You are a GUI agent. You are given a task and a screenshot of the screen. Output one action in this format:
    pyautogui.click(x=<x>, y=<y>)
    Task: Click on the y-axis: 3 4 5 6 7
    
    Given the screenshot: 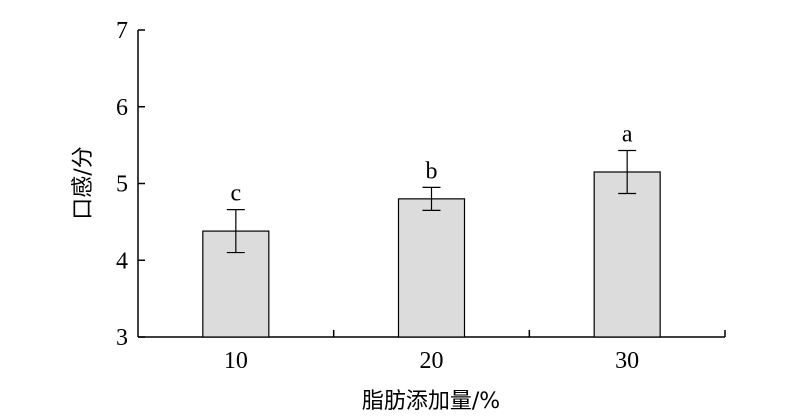 What is the action you would take?
    pyautogui.click(x=130, y=184)
    